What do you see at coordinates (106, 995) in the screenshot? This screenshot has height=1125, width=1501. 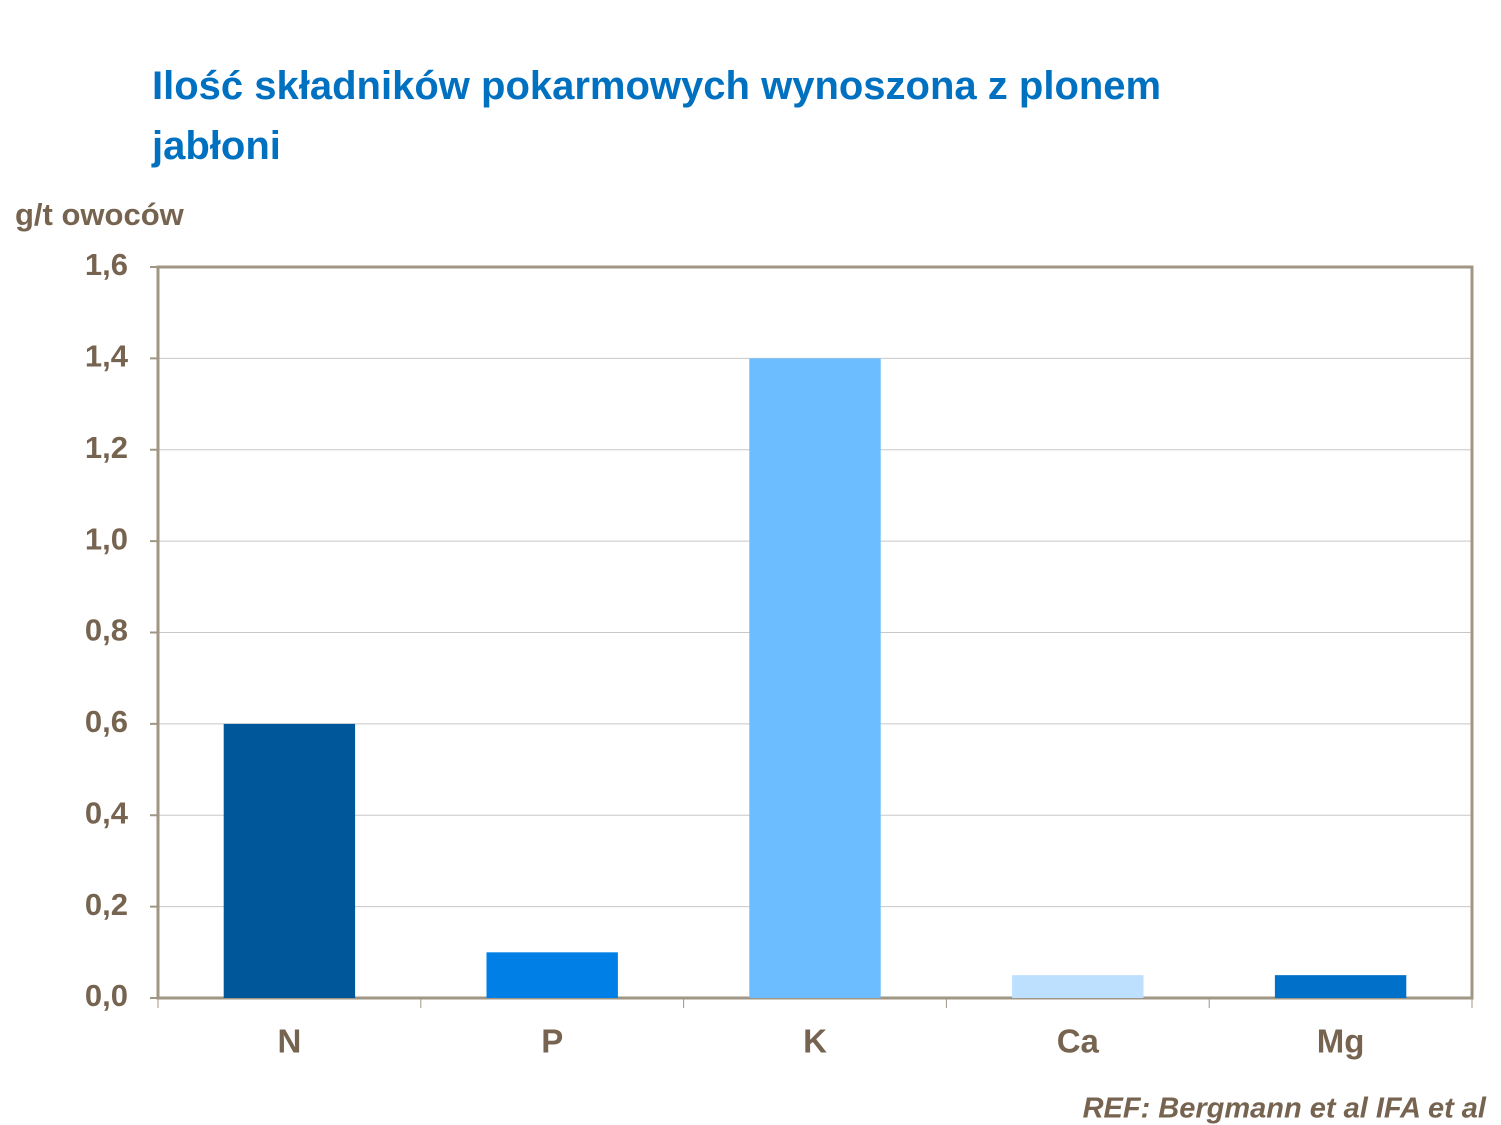 I see `y-tick-label: 0,0` at bounding box center [106, 995].